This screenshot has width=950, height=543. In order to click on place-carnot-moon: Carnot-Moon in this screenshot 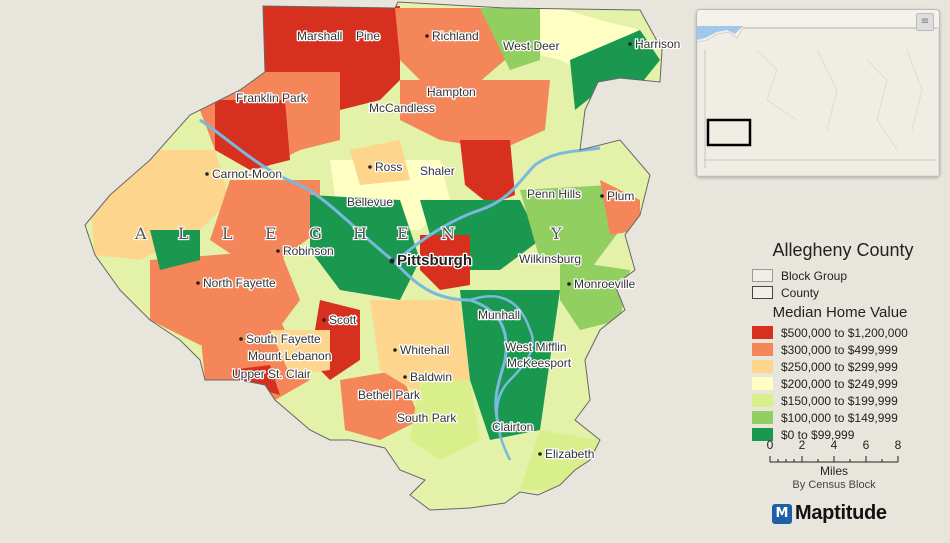, I will do `click(244, 174)`.